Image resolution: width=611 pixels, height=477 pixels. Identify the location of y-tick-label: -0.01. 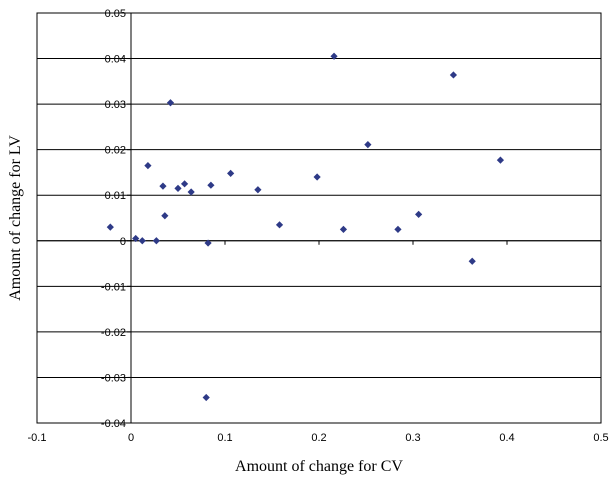
(113, 287).